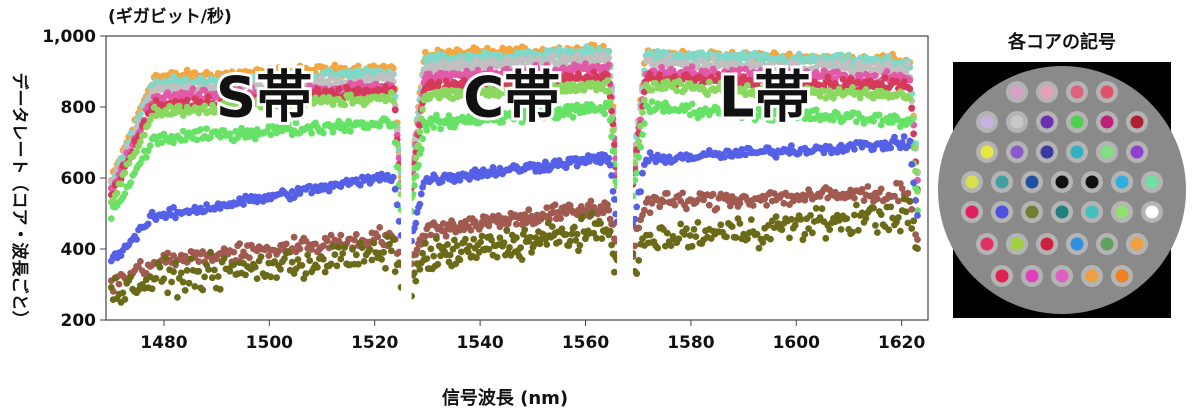 The height and width of the screenshot is (414, 1200). What do you see at coordinates (513, 97) in the screenshot?
I see `band-labels: S帯 C帯 L帯` at bounding box center [513, 97].